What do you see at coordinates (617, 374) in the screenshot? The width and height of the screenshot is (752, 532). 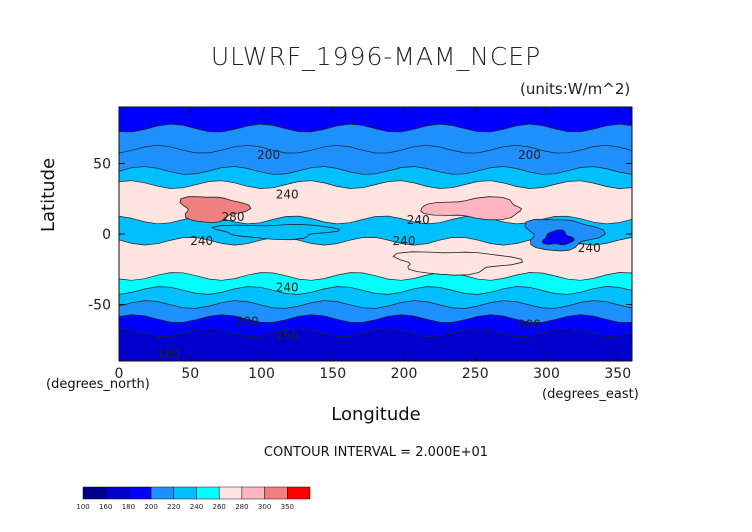 I see `x-tick-label: 350` at bounding box center [617, 374].